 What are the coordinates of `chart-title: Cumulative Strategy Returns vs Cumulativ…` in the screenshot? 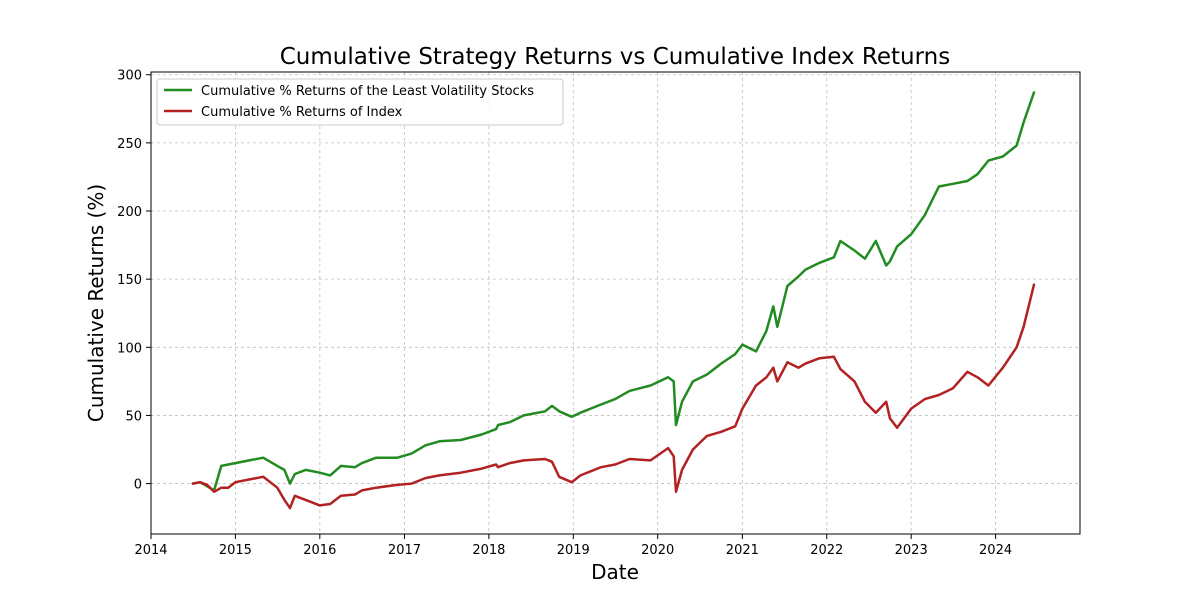 It's located at (615, 57).